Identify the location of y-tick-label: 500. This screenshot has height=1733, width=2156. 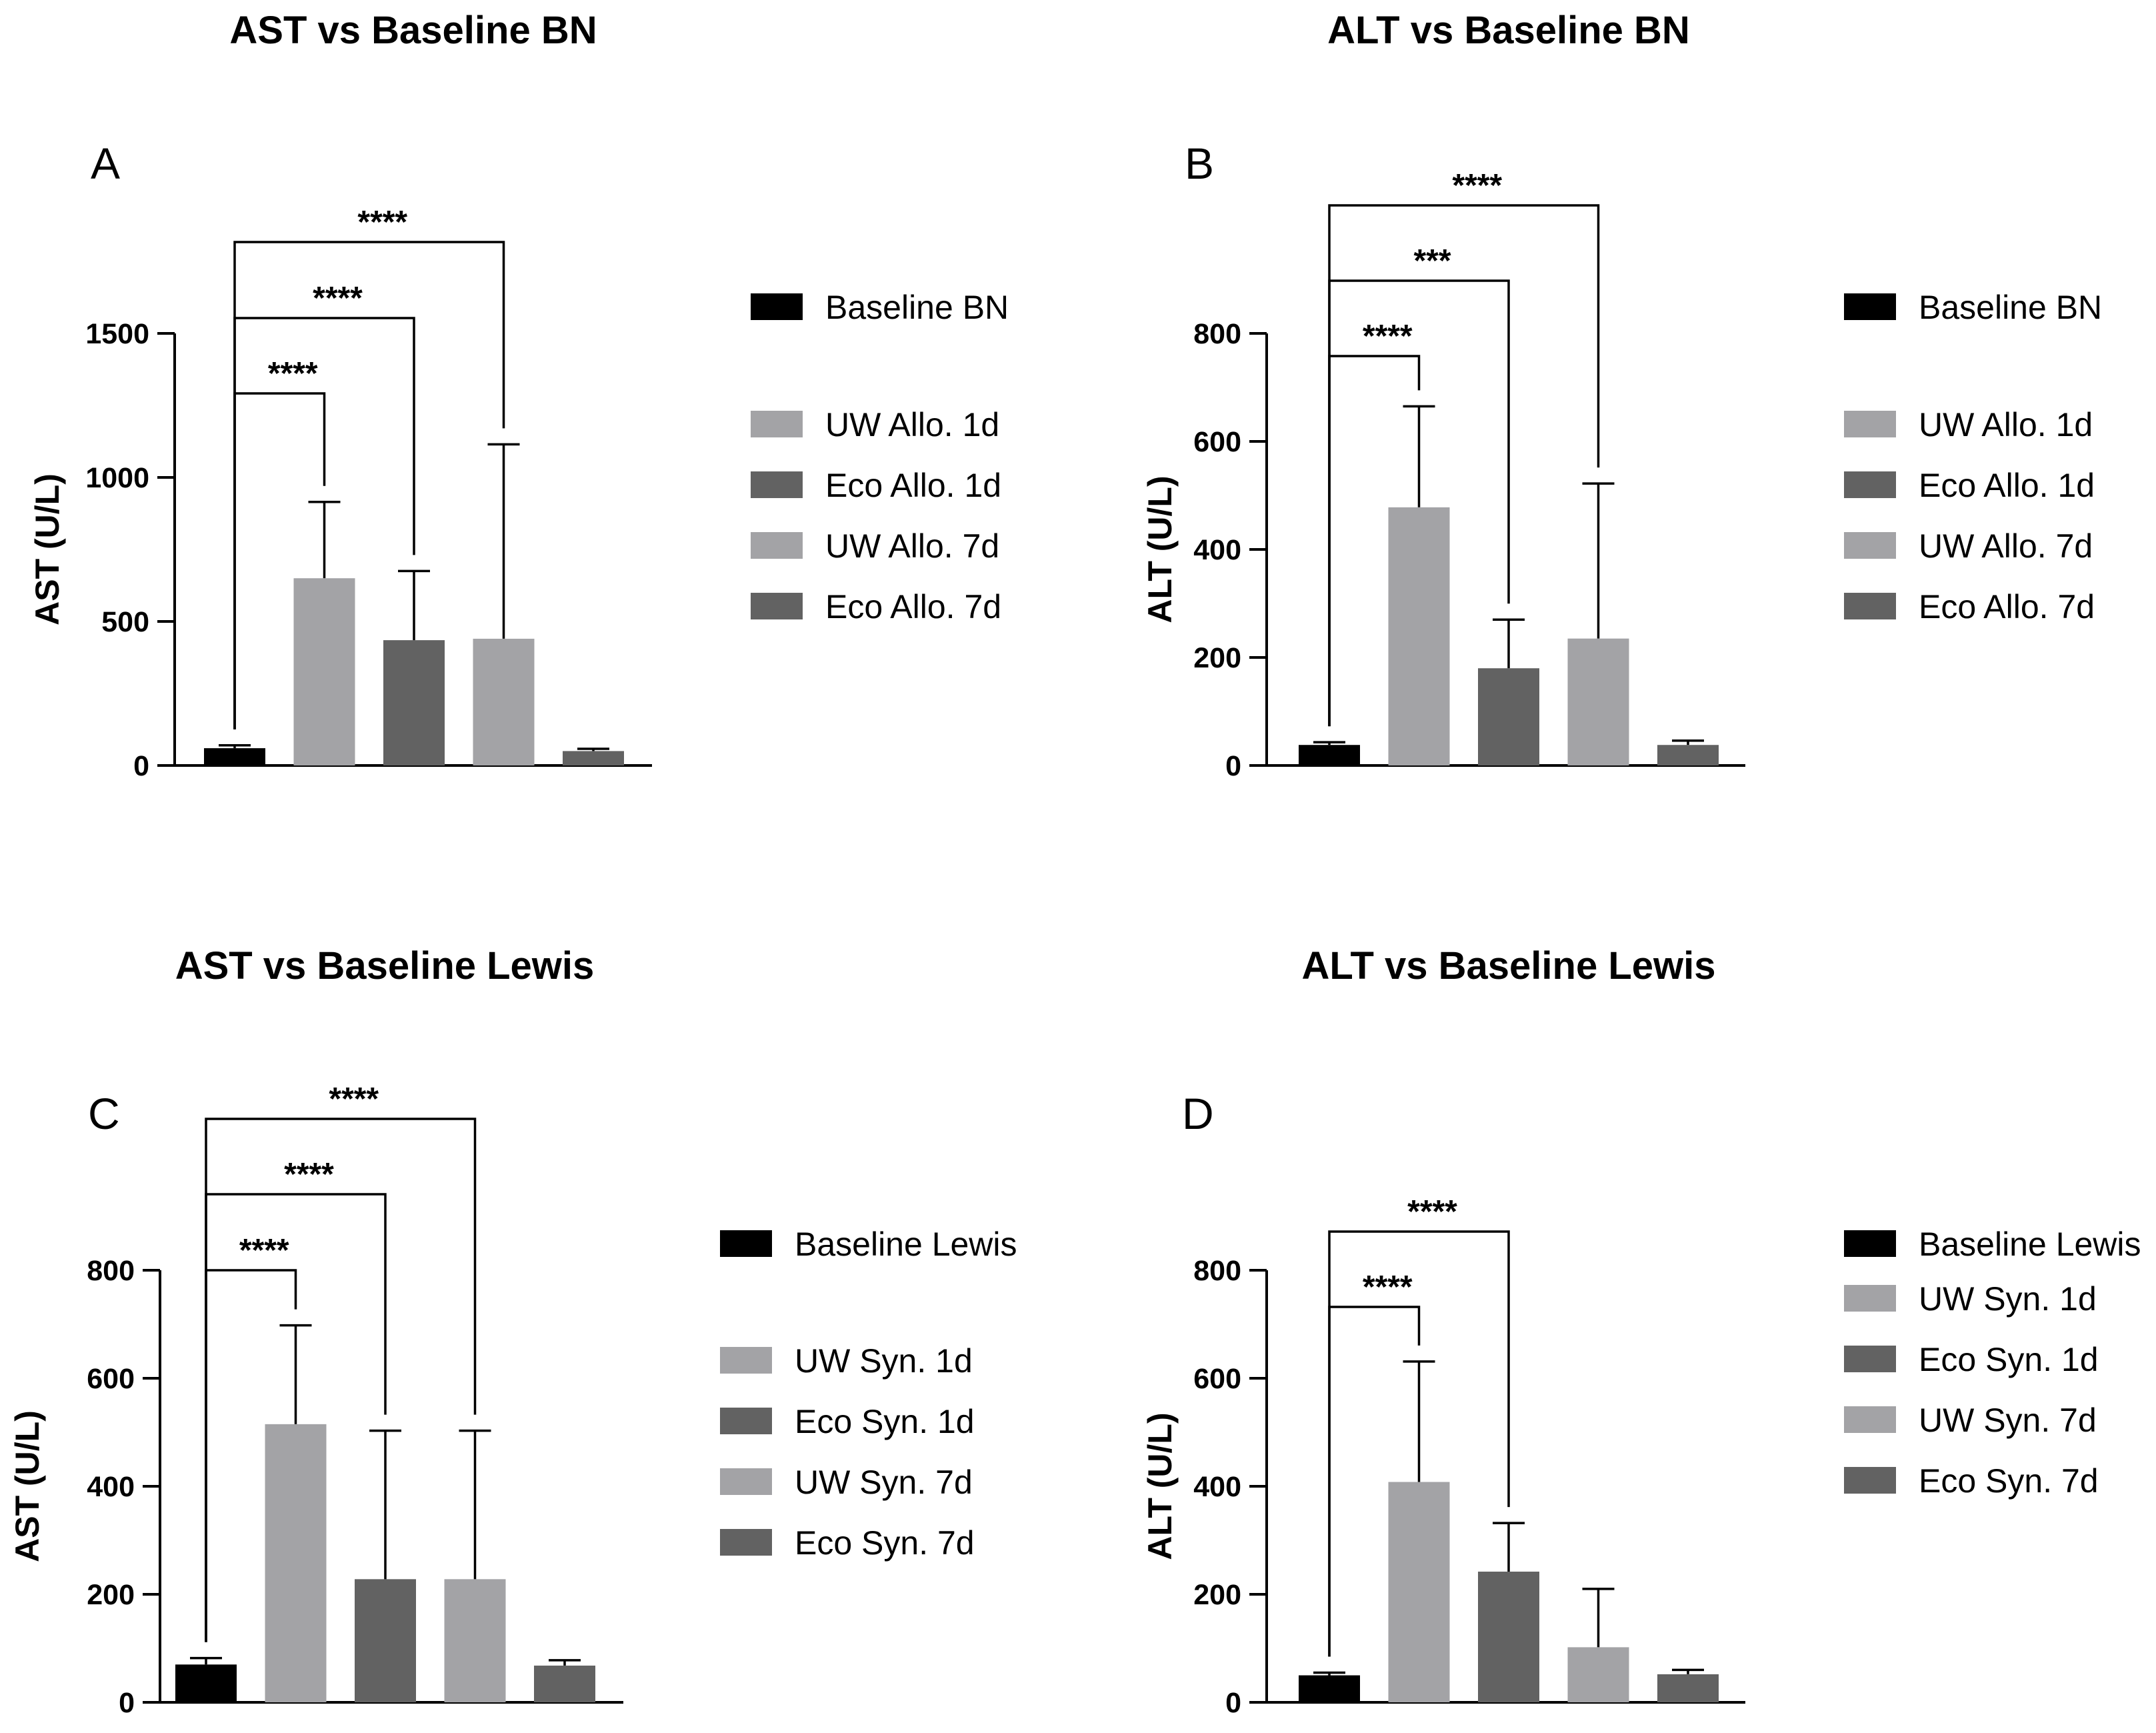
(125, 622).